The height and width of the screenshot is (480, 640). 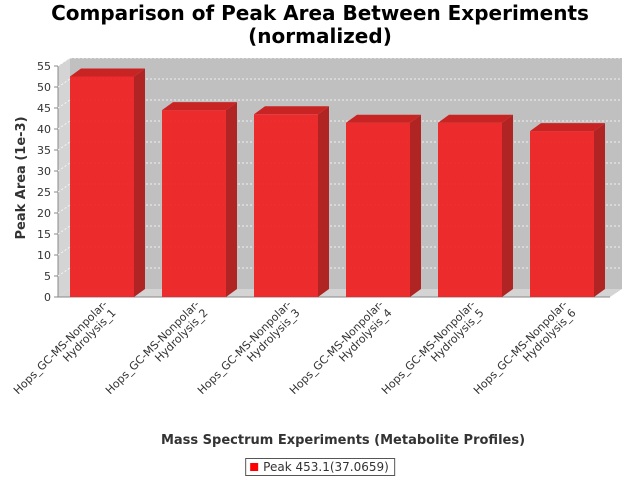 I want to click on legend-swatch, so click(x=254, y=467).